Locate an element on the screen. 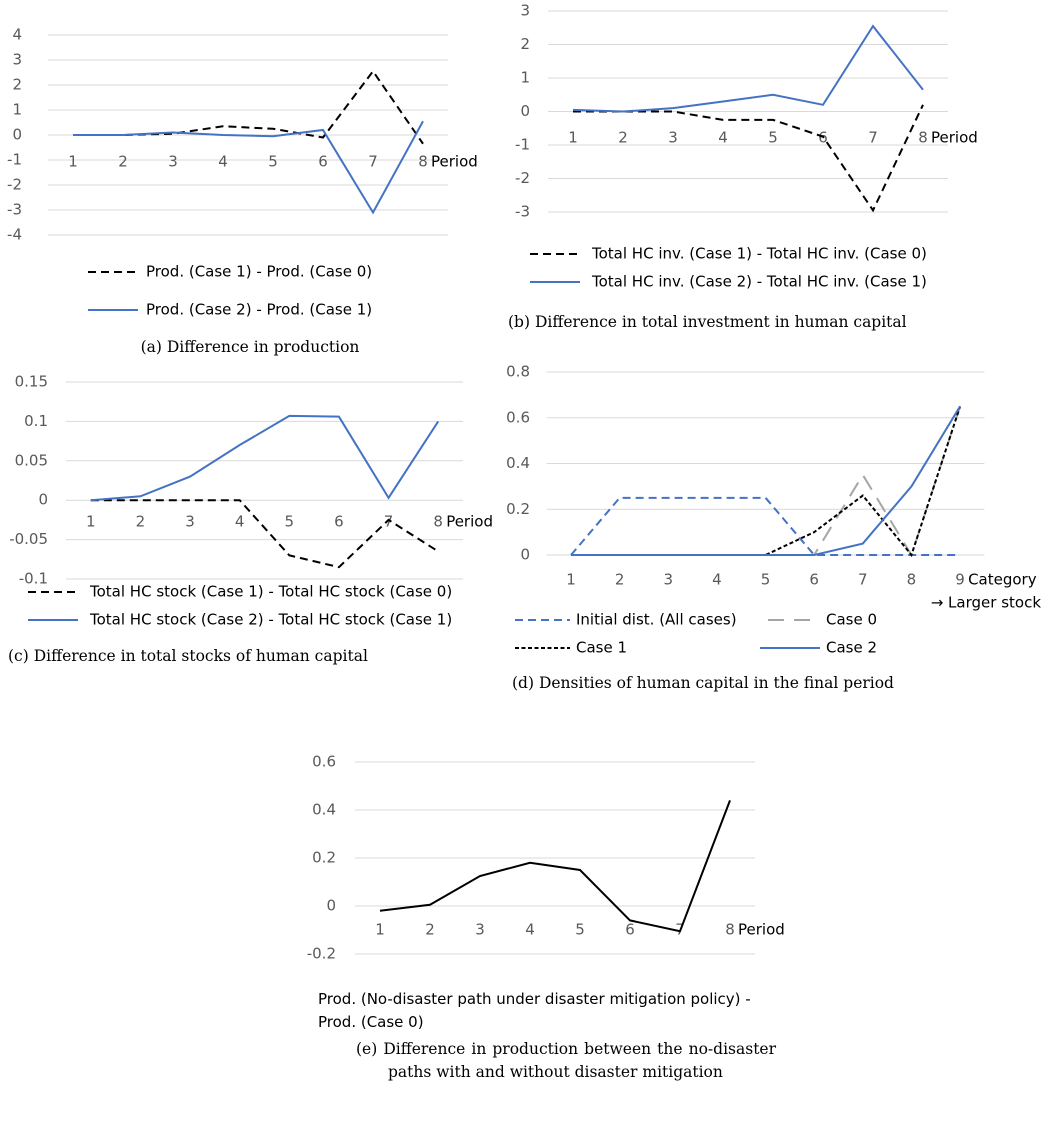 This screenshot has width=1044, height=1131. x-axis-label: Category is located at coordinates (1002, 580).